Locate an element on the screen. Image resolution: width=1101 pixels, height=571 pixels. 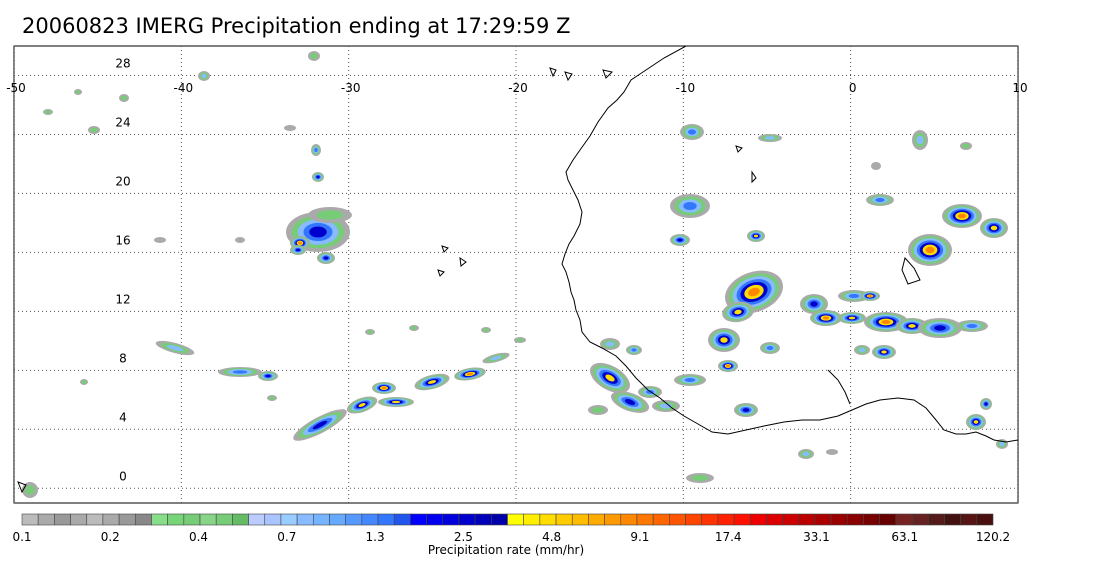
island-g is located at coordinates (22, 487).